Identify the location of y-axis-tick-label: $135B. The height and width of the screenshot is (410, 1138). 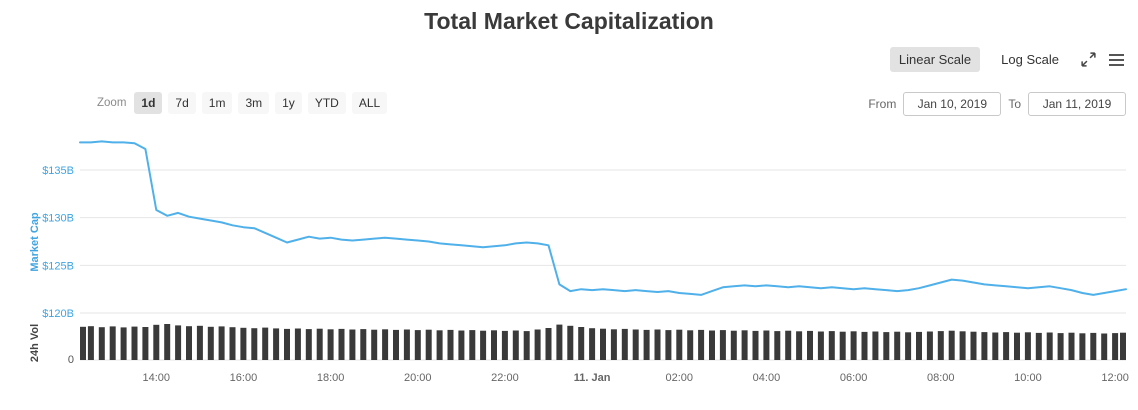
(58, 171).